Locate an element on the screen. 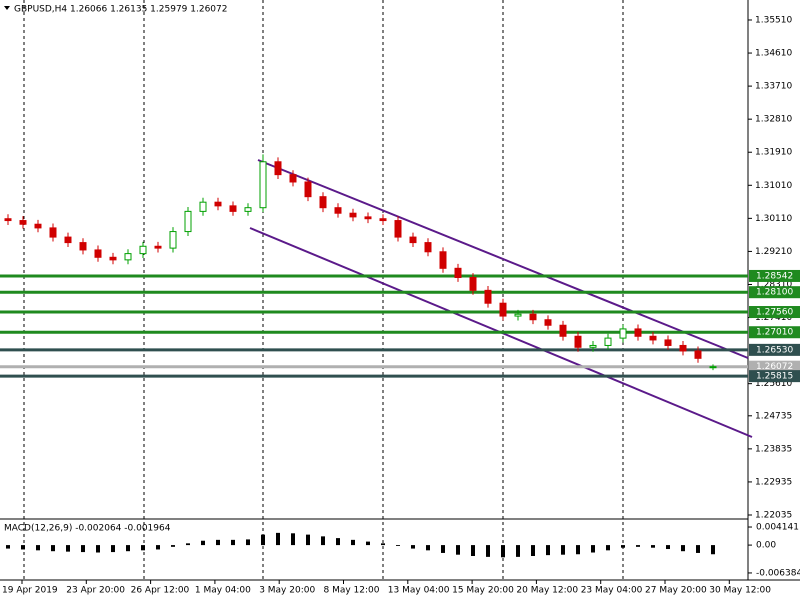 The width and height of the screenshot is (800, 600). level-label: 1.25815 is located at coordinates (774, 377).